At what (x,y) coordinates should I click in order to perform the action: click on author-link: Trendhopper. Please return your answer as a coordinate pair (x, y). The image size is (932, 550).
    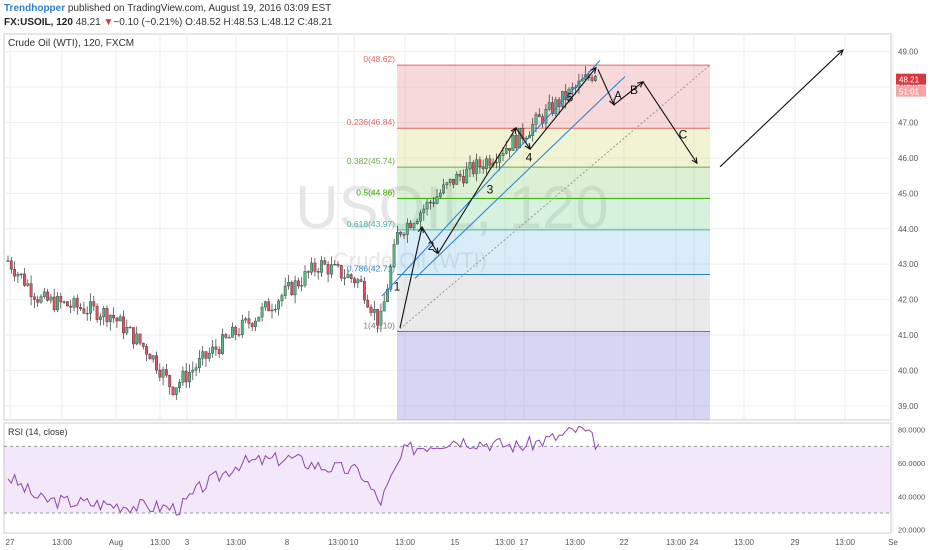
    Looking at the image, I should click on (35, 8).